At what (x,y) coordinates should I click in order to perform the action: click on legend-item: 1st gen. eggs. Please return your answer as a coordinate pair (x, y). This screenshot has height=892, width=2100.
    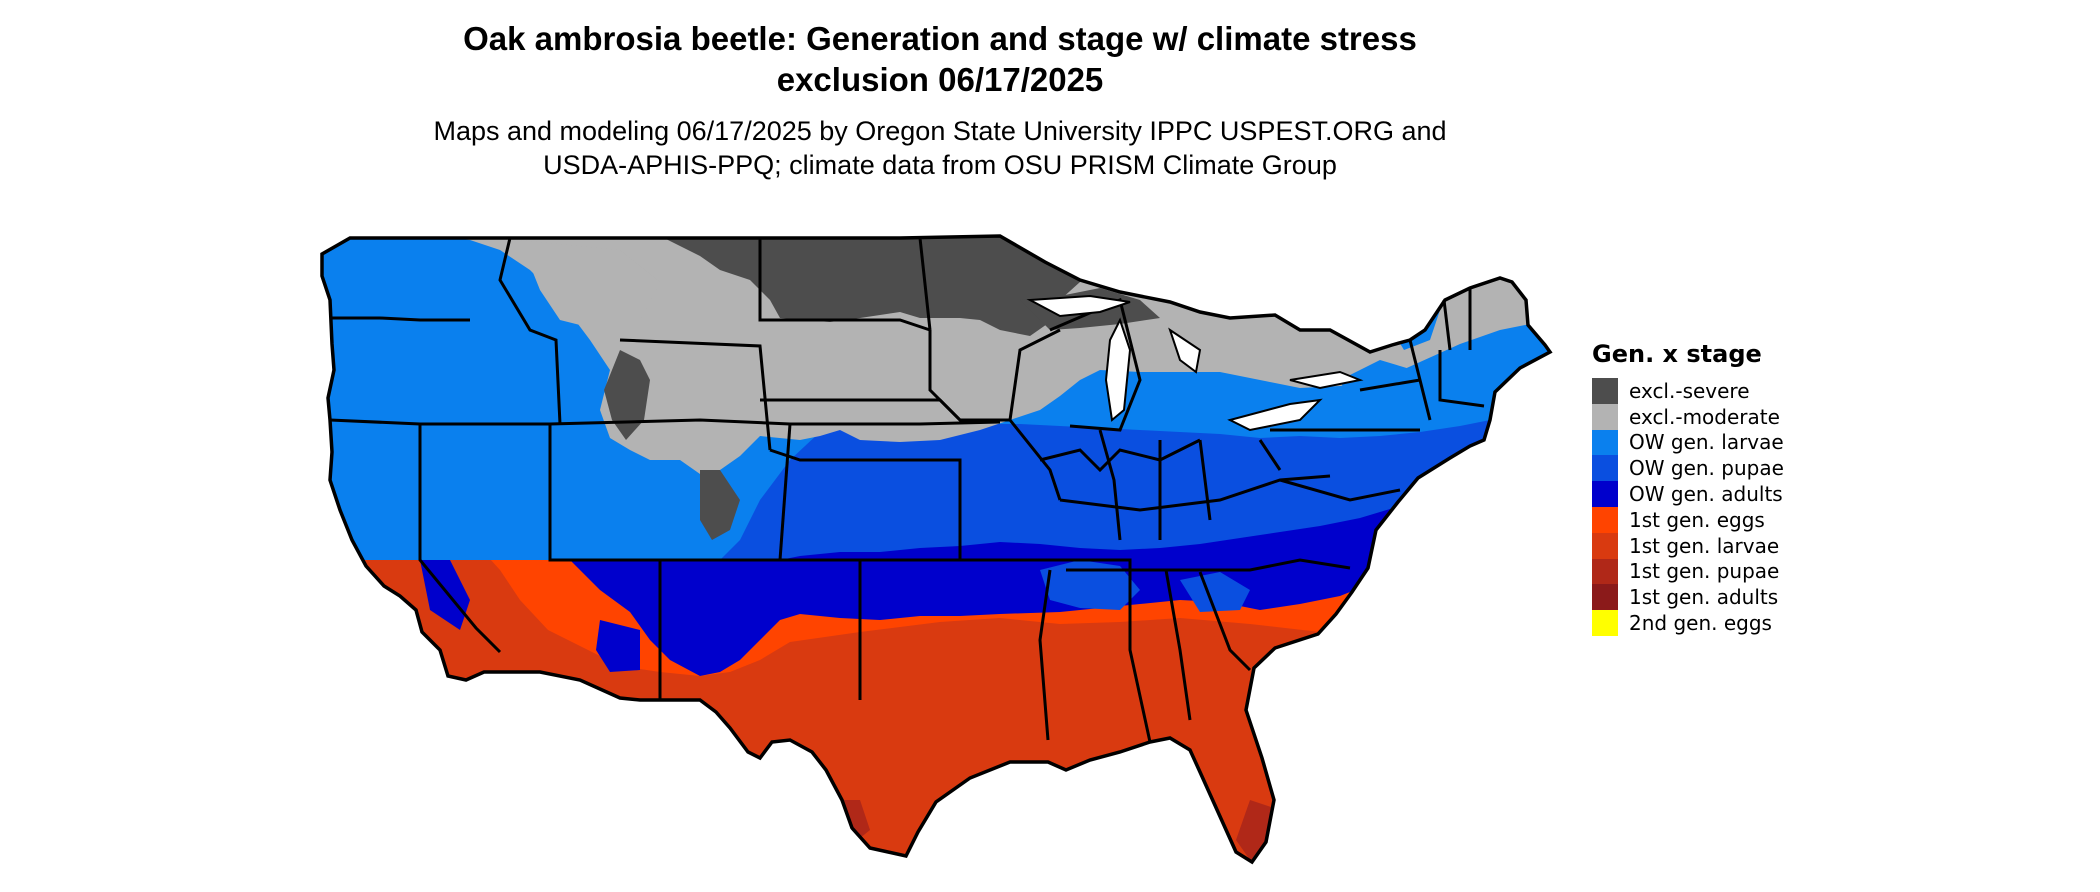
    Looking at the image, I should click on (1688, 519).